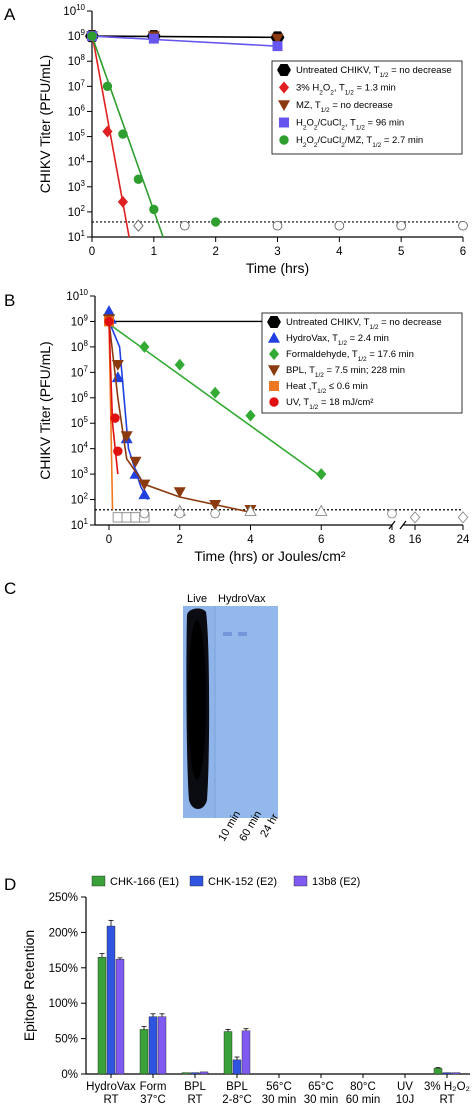 The image size is (474, 1109). Describe the element at coordinates (321, 1087) in the screenshot. I see `x-tick-label: 65°C` at that location.